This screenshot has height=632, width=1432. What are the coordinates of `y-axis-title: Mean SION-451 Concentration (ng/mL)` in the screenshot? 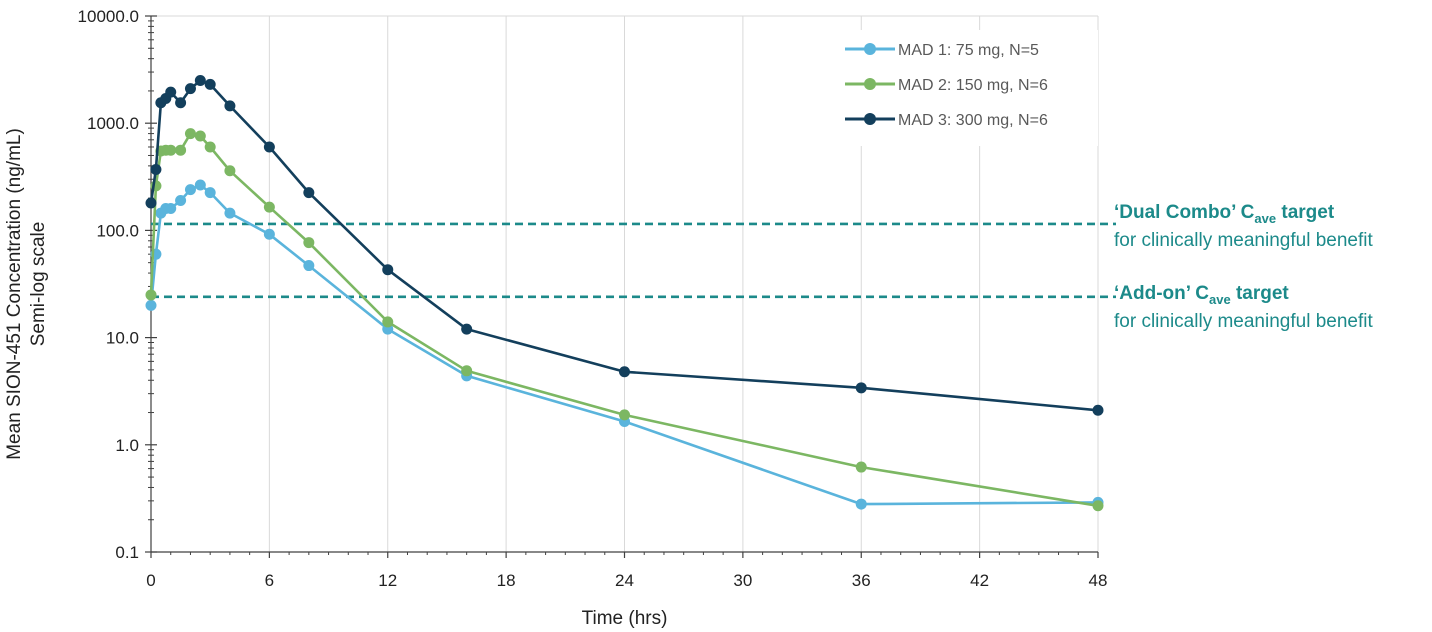 It's located at (14, 294).